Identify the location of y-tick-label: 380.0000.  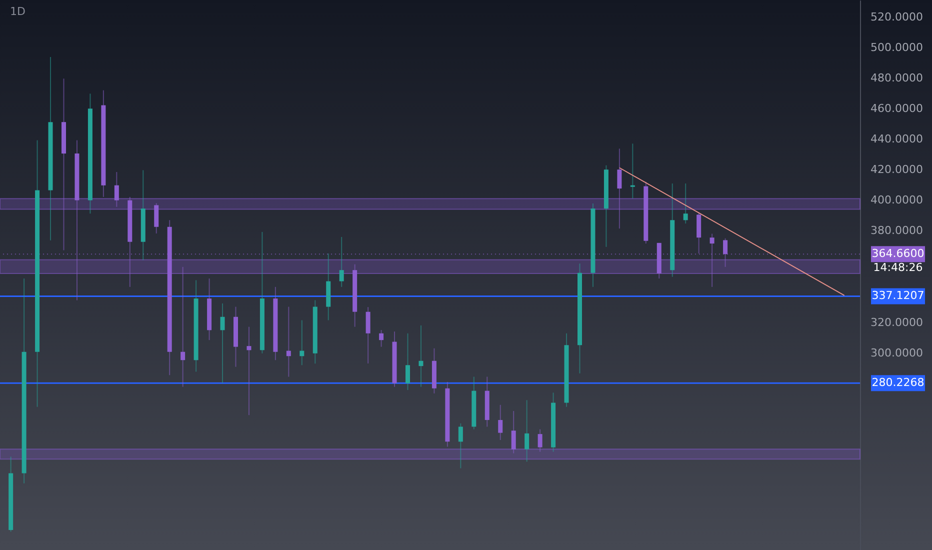
(896, 231).